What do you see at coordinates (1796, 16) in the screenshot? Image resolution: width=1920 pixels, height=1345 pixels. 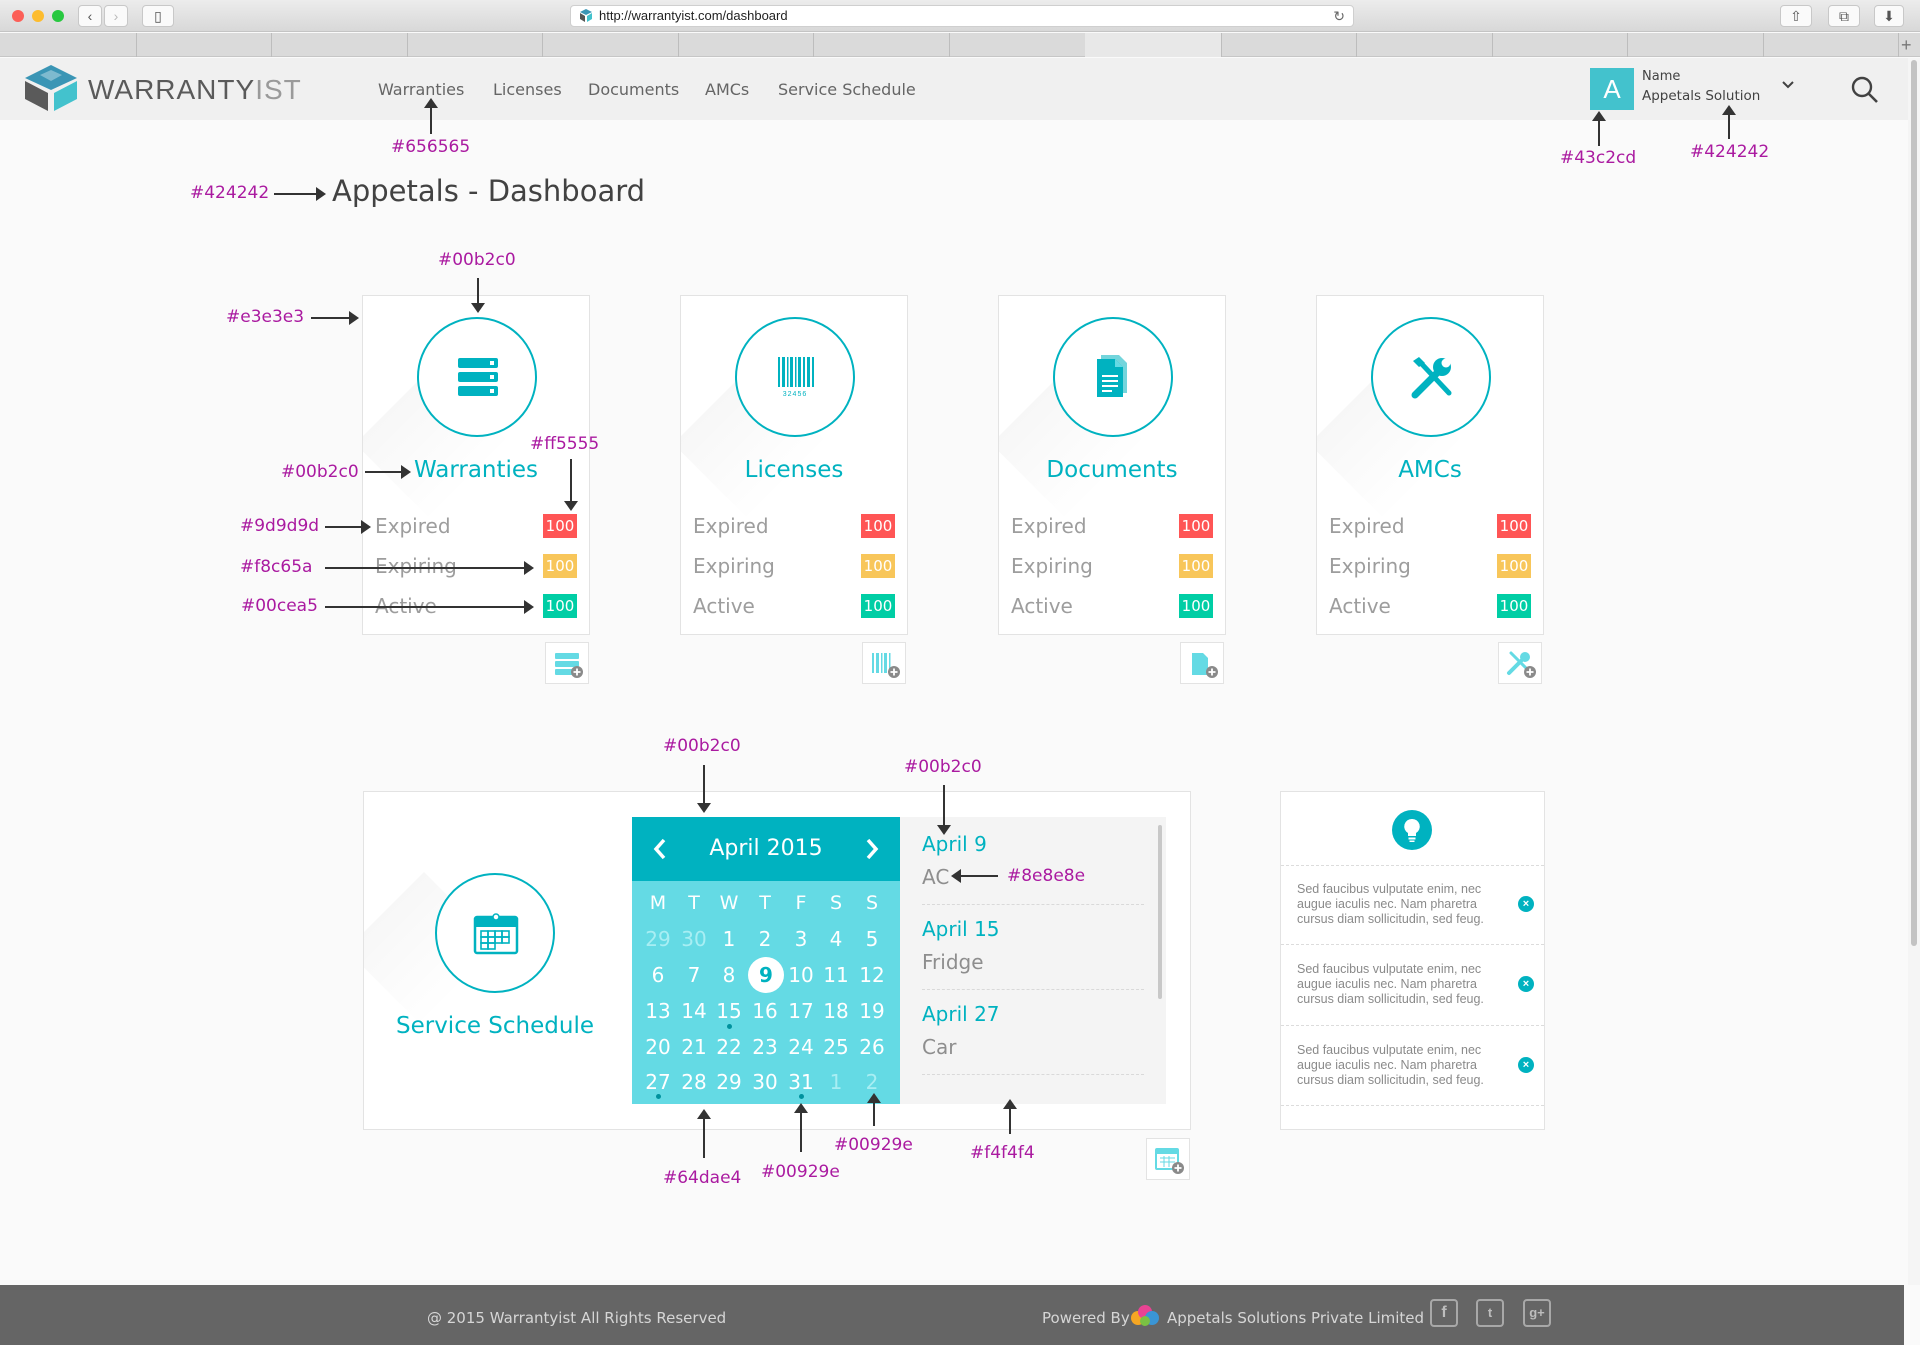 I see `share-icon: ⇧` at bounding box center [1796, 16].